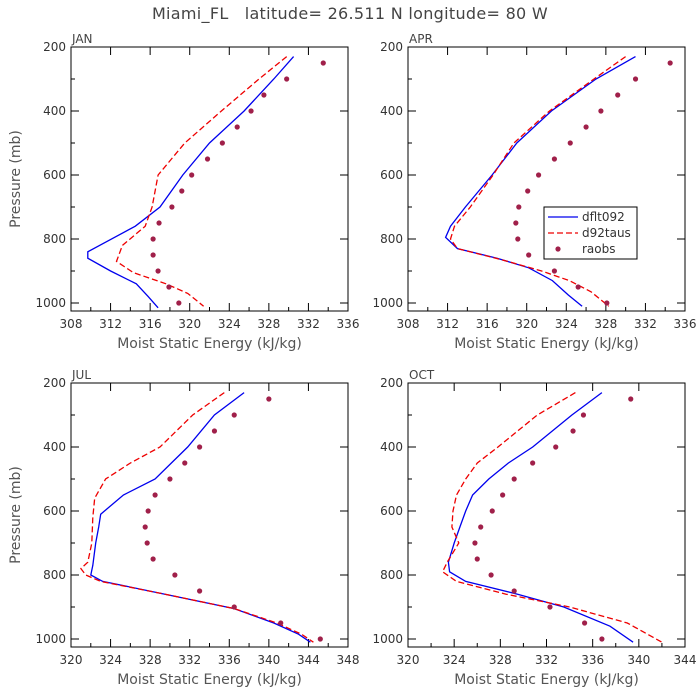 The height and width of the screenshot is (700, 700). I want to click on legend-label-d92taus: d92taus, so click(606, 233).